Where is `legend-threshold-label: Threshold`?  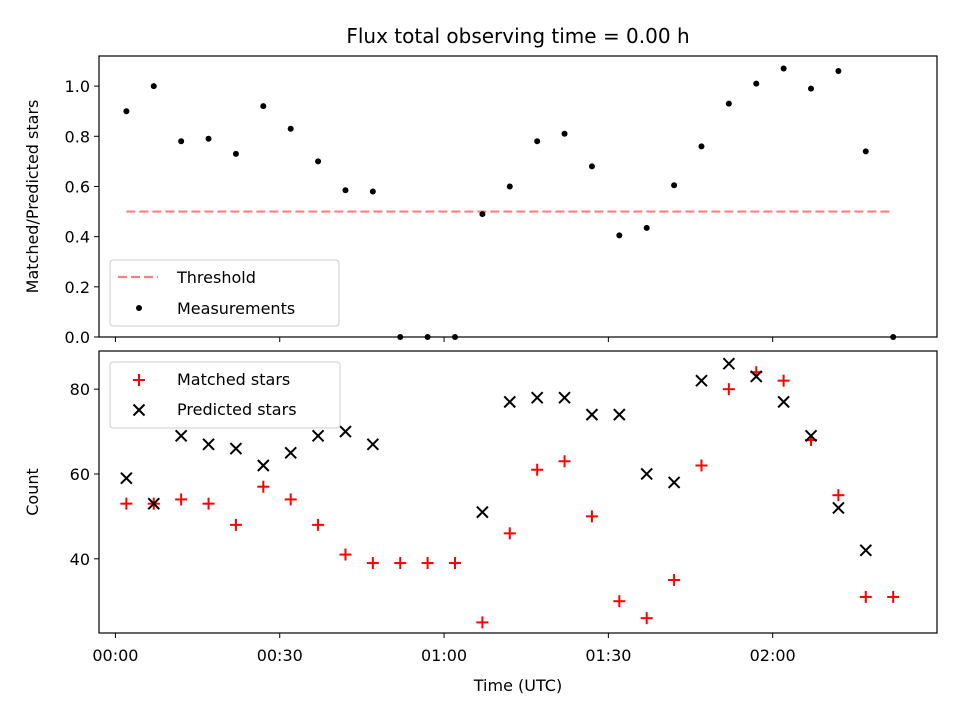 legend-threshold-label: Threshold is located at coordinates (216, 277).